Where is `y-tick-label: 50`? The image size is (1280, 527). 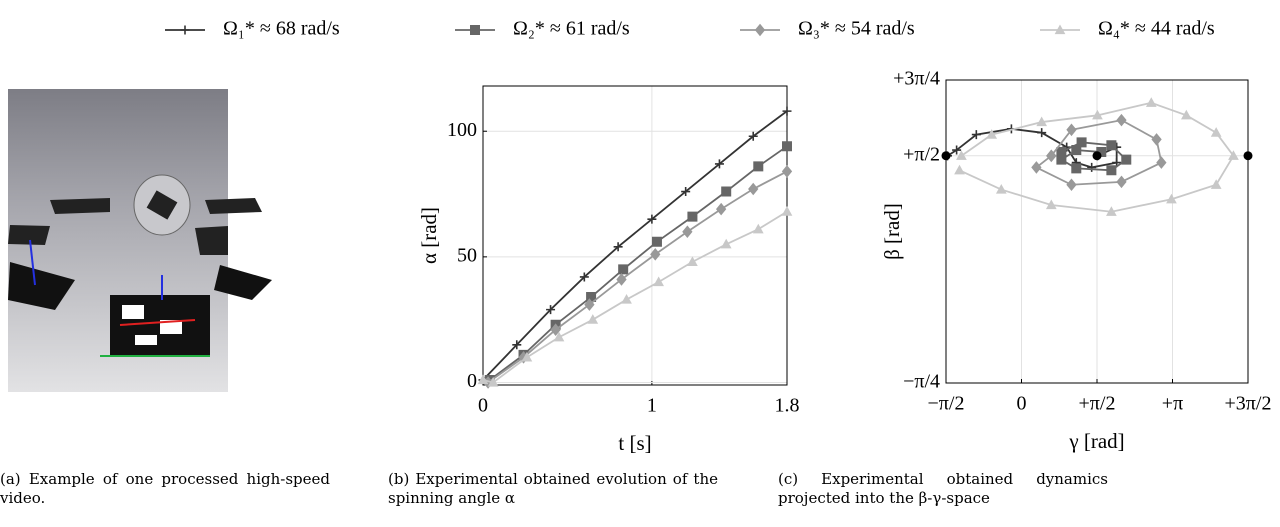 y-tick-label: 50 is located at coordinates (467, 255).